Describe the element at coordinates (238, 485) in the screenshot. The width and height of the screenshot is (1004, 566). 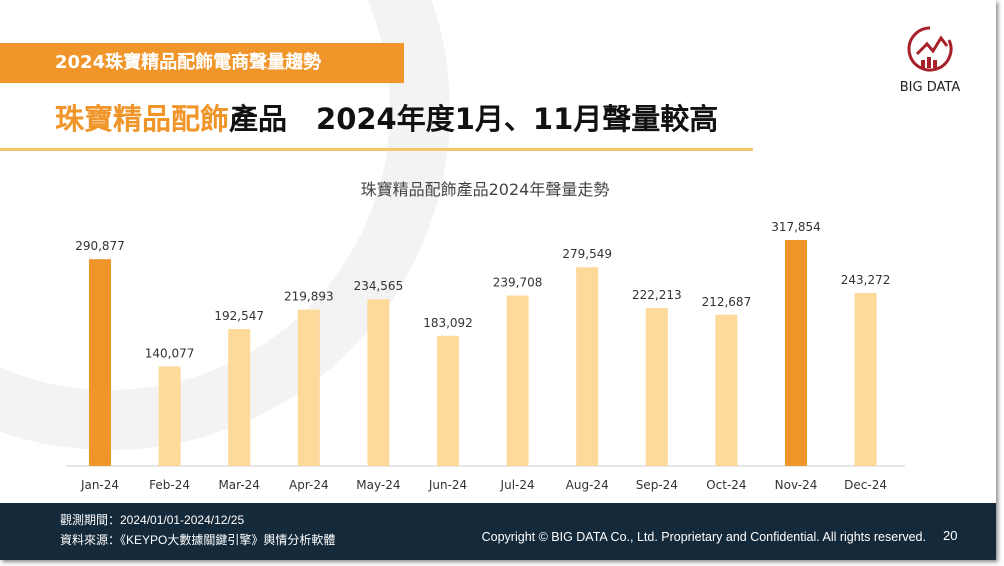
I see `x-tick-label: Mar-24` at that location.